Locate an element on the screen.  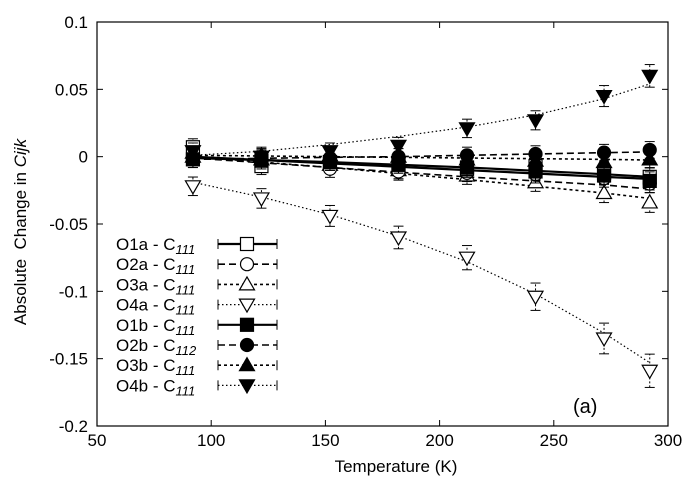
y-tick-label: 0.1 is located at coordinates (76, 22).